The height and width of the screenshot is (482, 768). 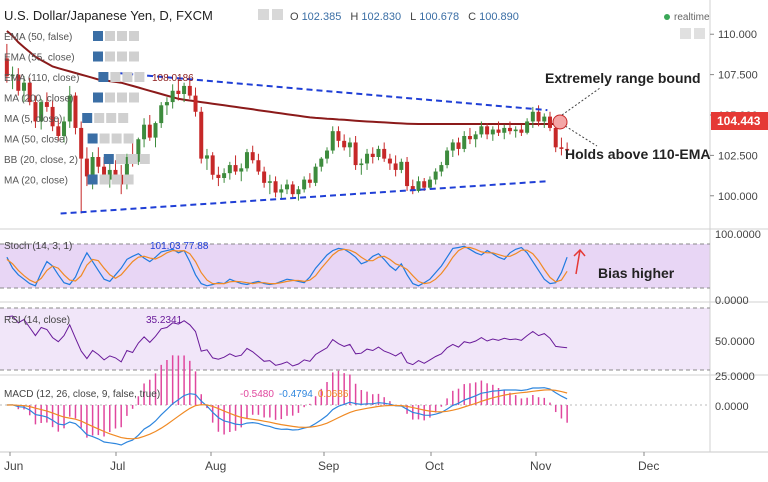 What do you see at coordinates (39, 58) in the screenshot?
I see `study-label: EMA (55, close)` at bounding box center [39, 58].